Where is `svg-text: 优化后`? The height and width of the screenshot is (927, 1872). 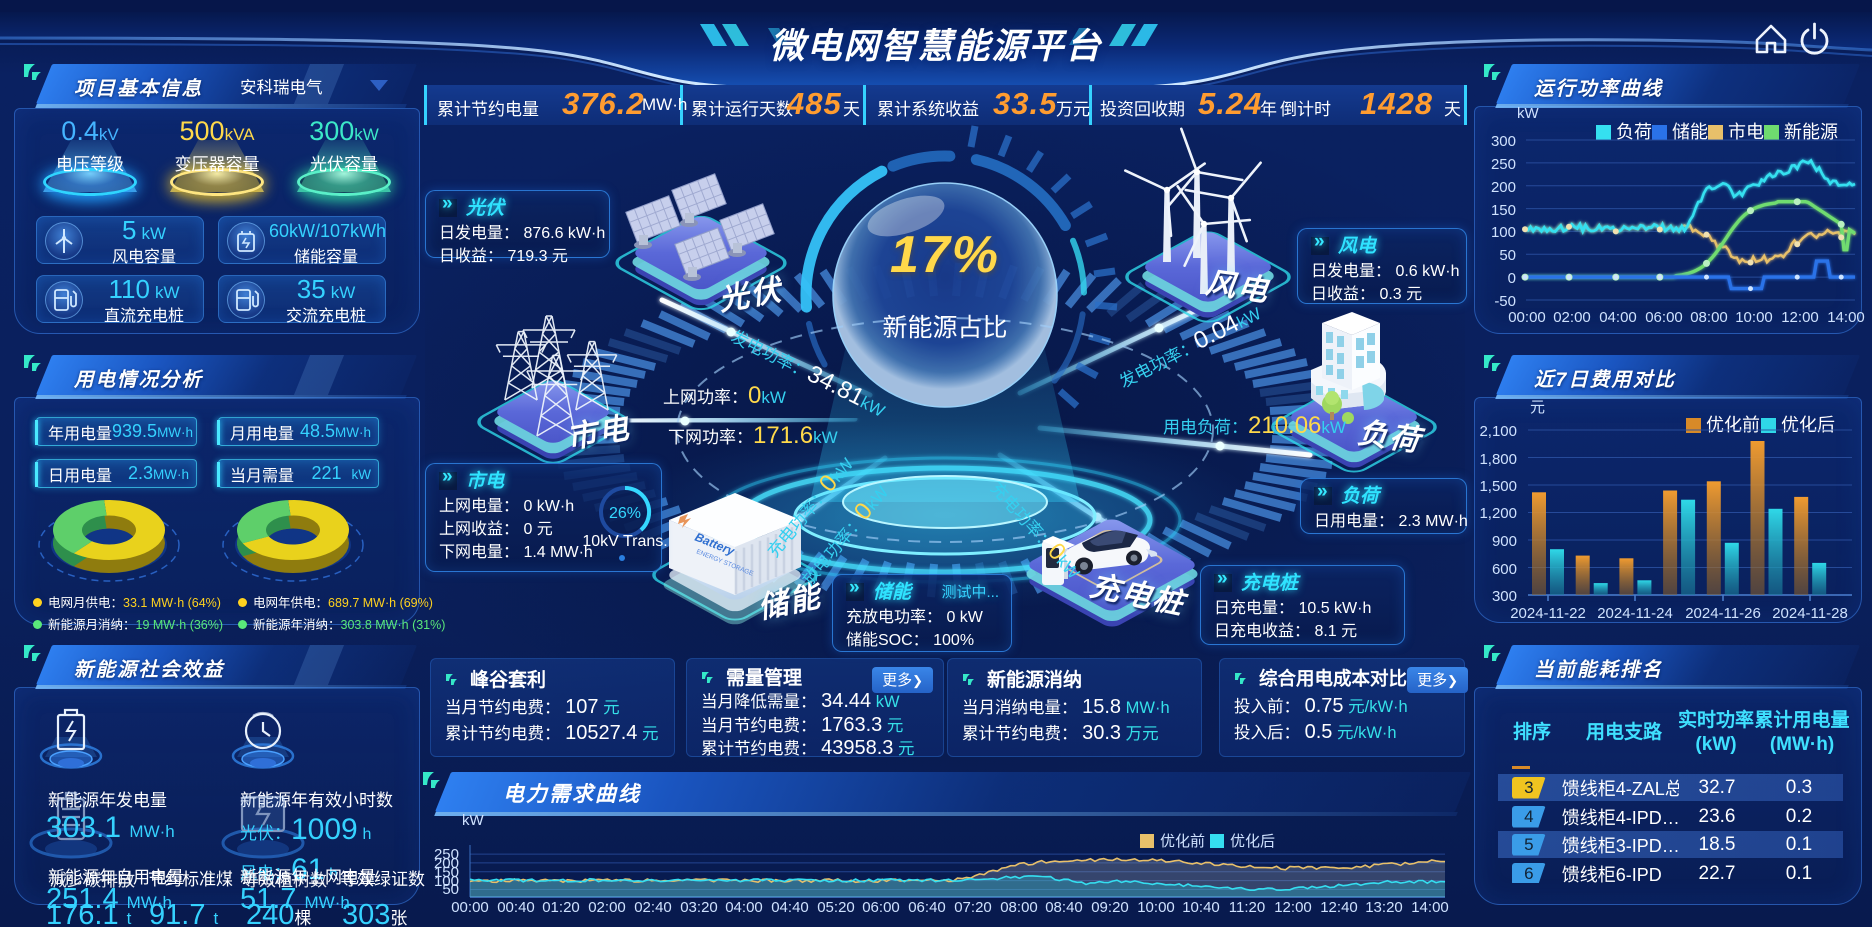 svg-text: 优化后 is located at coordinates (1252, 841).